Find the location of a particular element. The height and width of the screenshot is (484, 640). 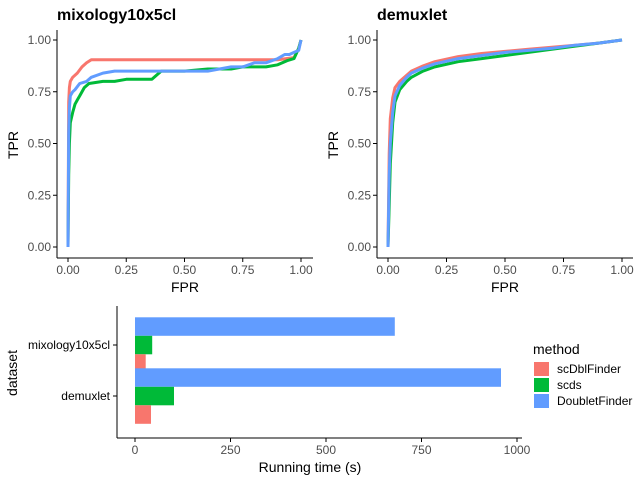

bar-scdblfinder-mixology10x5cl is located at coordinates (140, 363).